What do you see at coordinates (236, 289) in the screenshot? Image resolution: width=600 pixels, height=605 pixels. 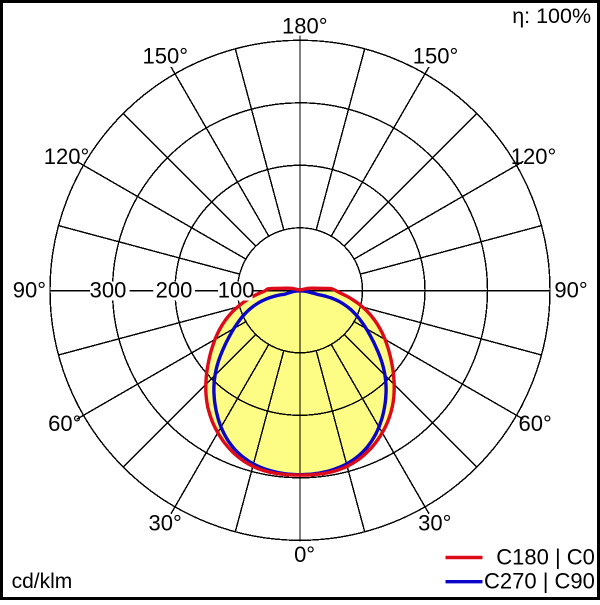 I see `svg-text: 100` at bounding box center [236, 289].